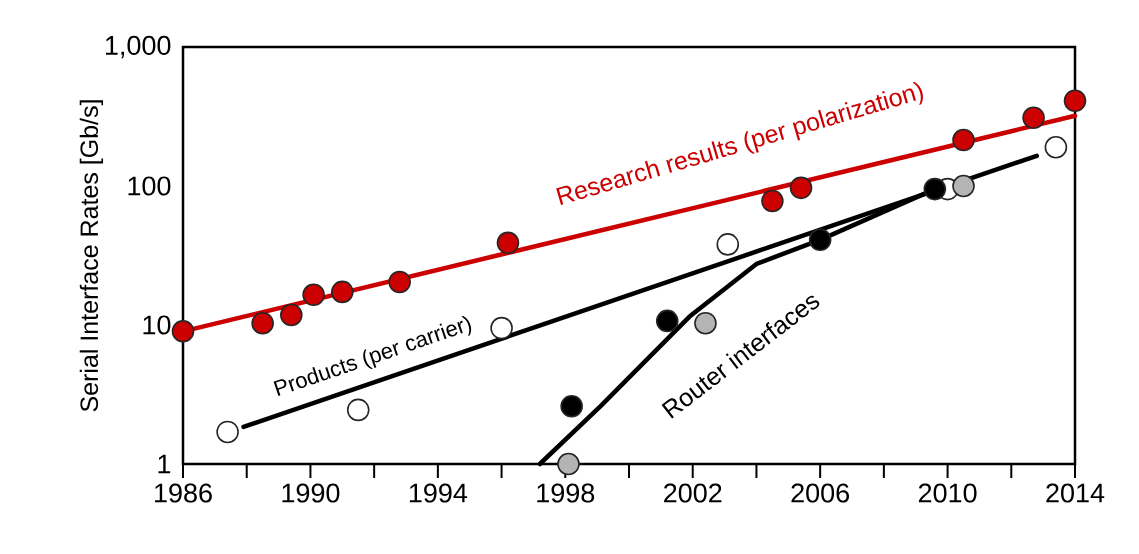 This screenshot has width=1139, height=554. I want to click on x-tick-label: 2002, so click(693, 493).